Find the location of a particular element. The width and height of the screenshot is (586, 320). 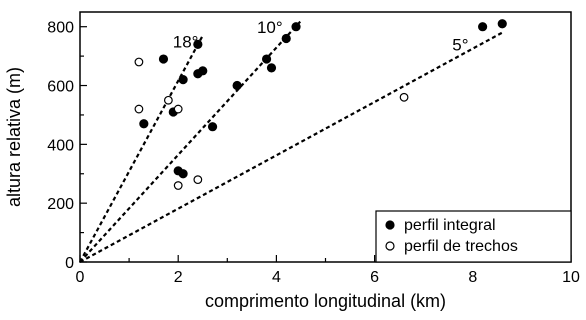

reference-line-labels: 18° 10° 5° is located at coordinates (321, 36).